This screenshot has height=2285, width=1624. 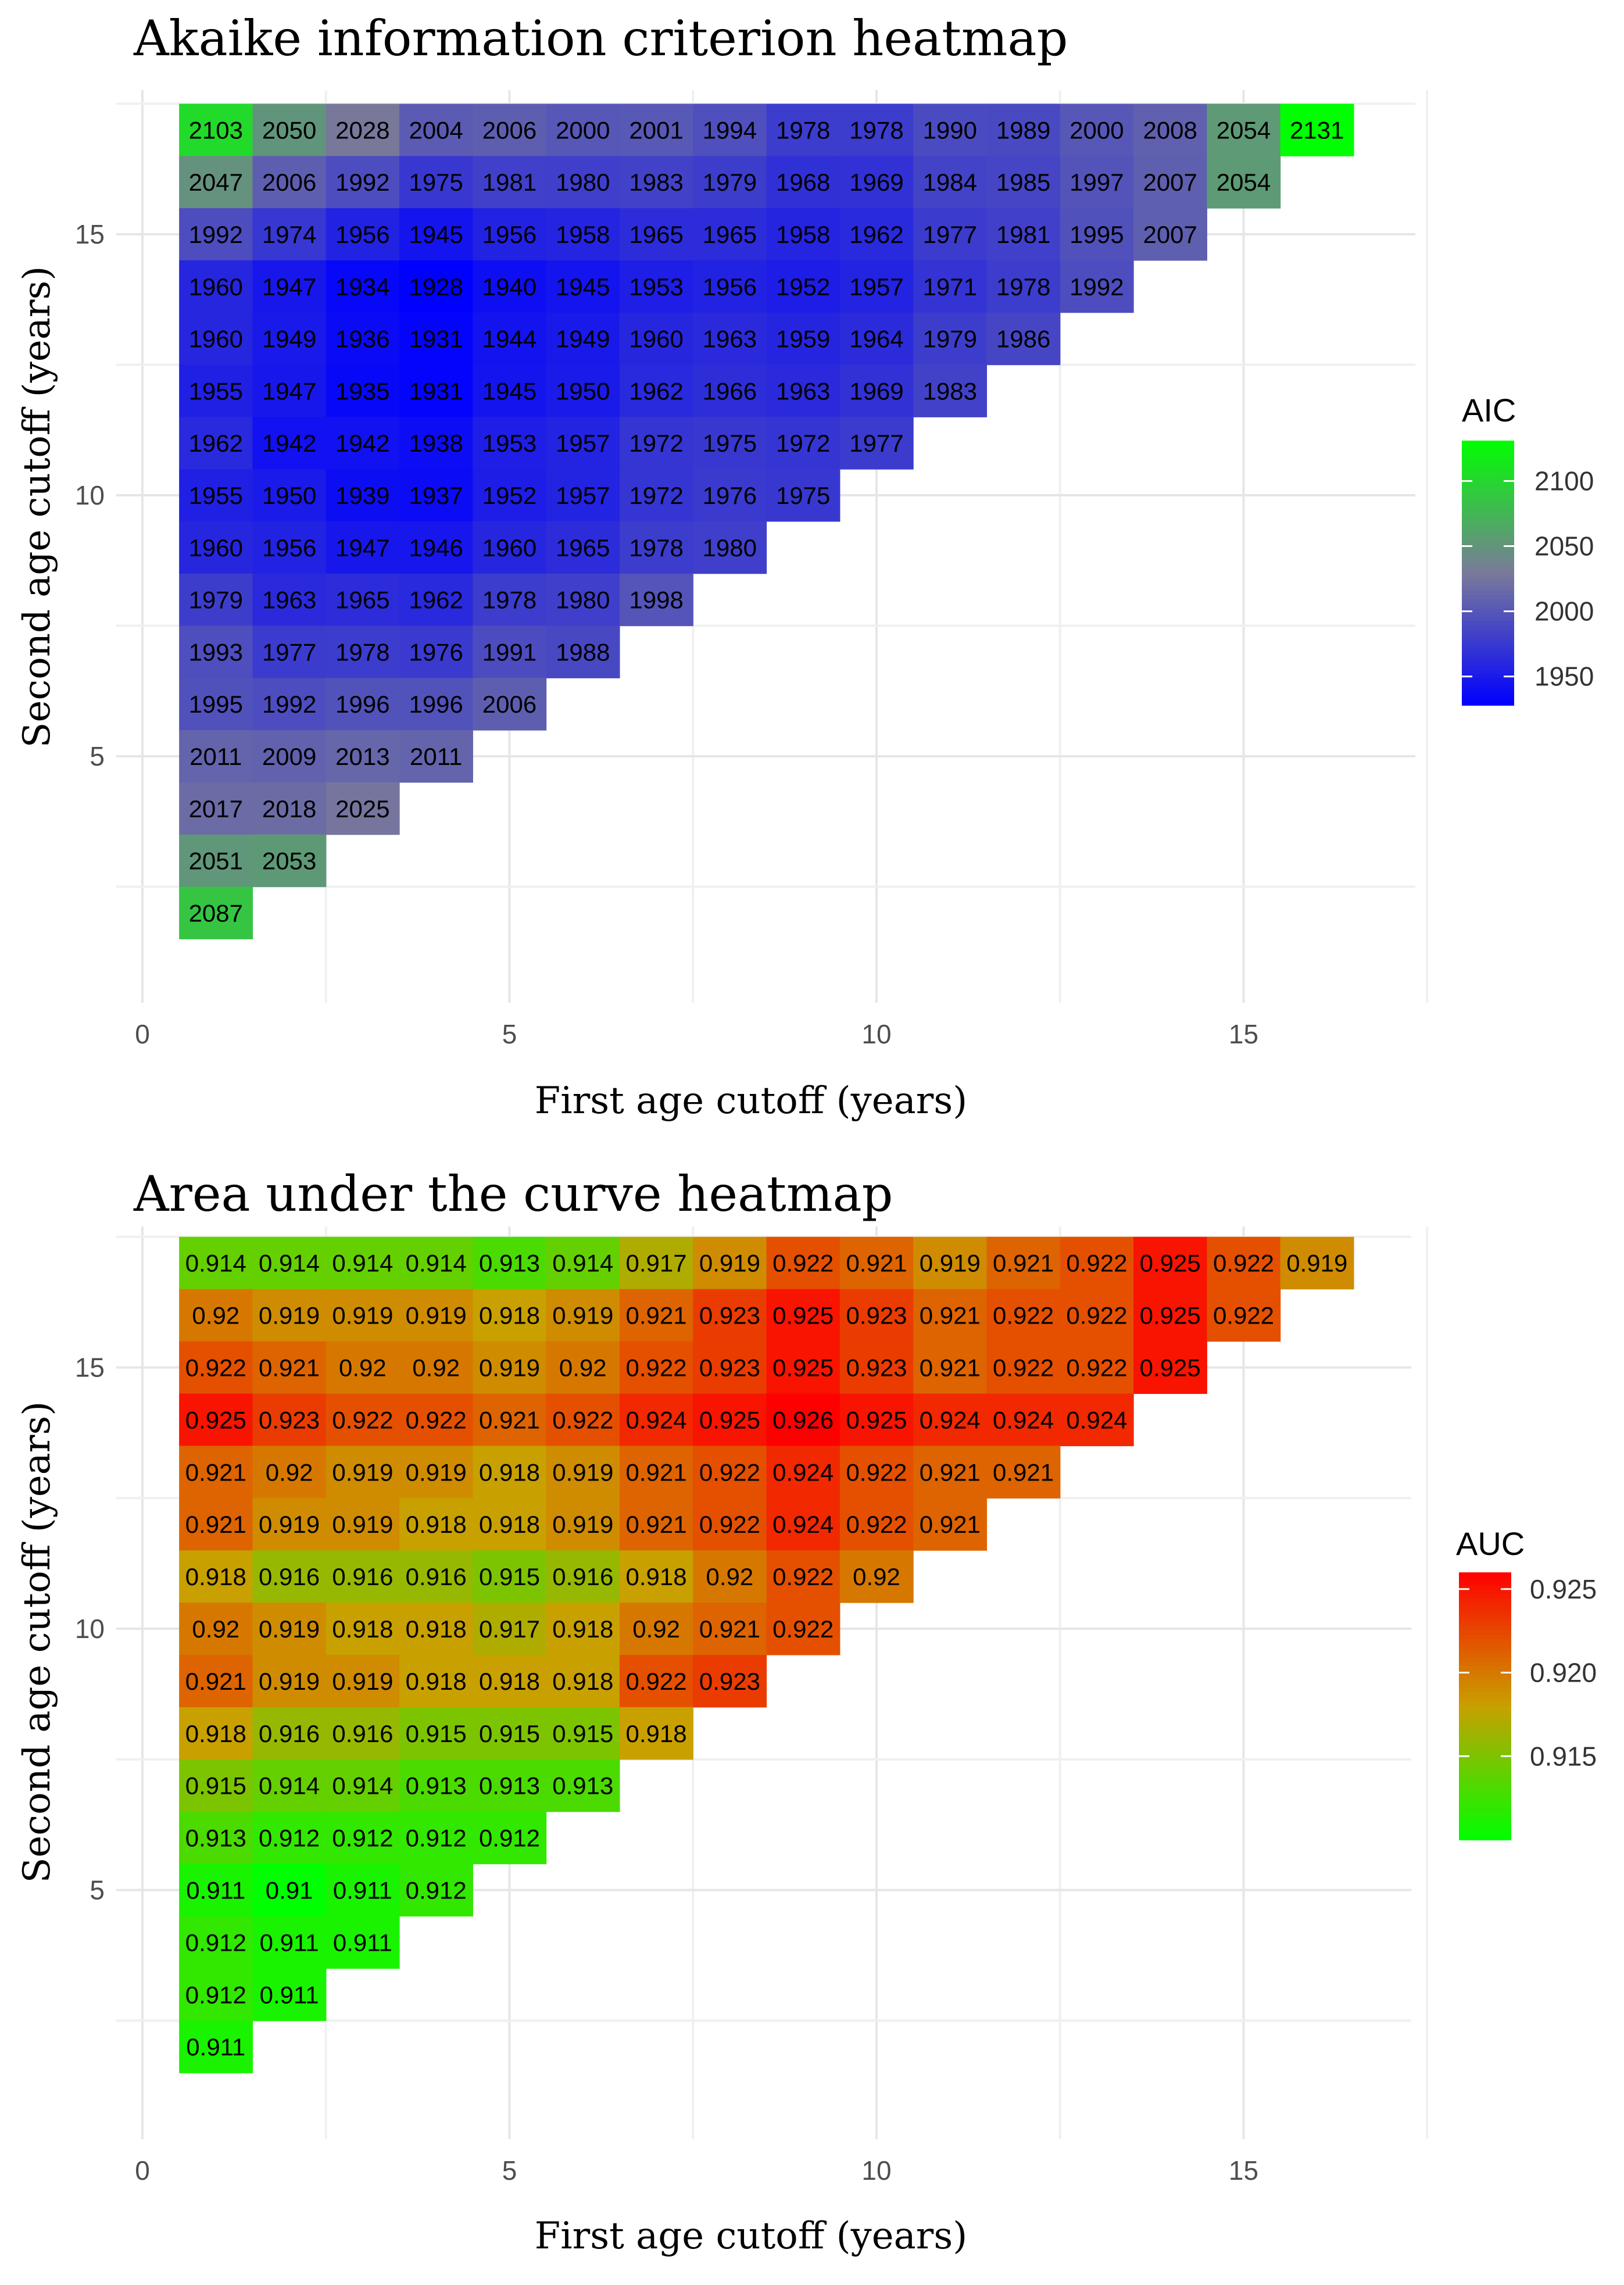 I want to click on cell-value-label: 1955, so click(x=216, y=495).